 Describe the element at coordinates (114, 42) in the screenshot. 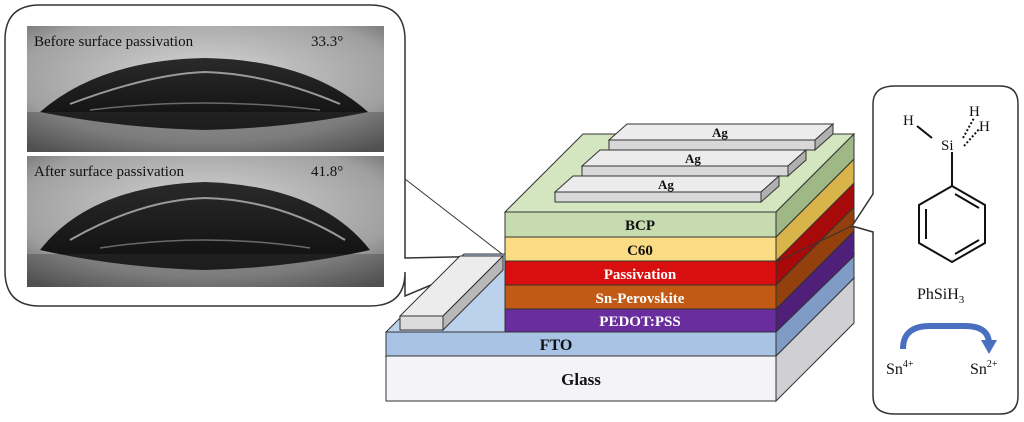

I see `before-caption: Before surface passivation` at that location.